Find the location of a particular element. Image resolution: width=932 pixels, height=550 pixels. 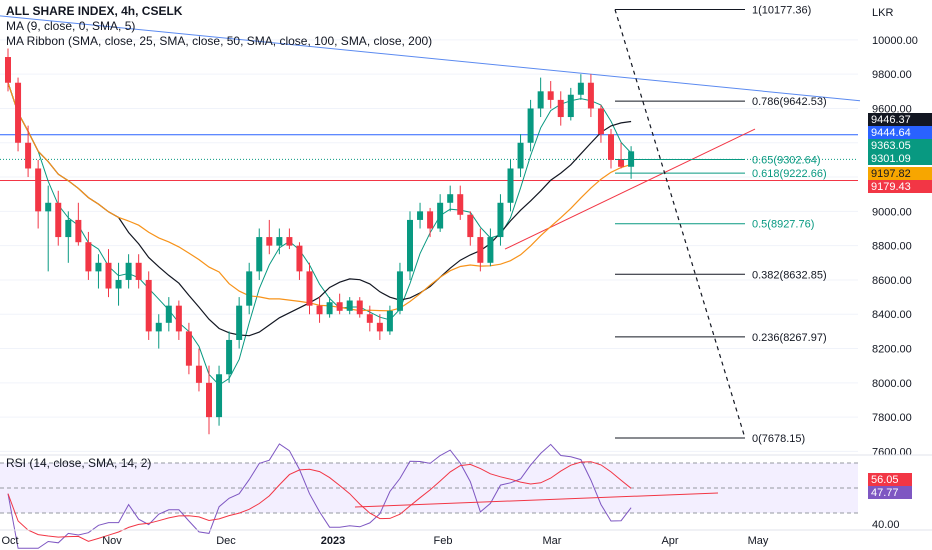

rsi-tick-label: 40.00 is located at coordinates (886, 525).